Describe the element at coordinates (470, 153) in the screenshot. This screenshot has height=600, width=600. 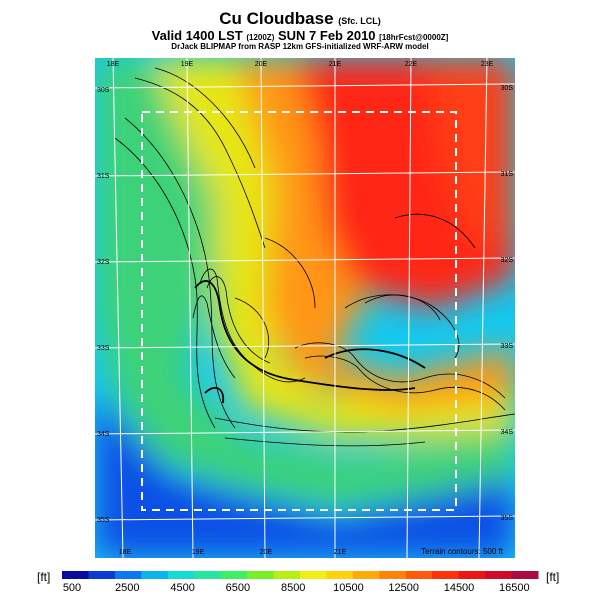
I see `field-red-east` at that location.